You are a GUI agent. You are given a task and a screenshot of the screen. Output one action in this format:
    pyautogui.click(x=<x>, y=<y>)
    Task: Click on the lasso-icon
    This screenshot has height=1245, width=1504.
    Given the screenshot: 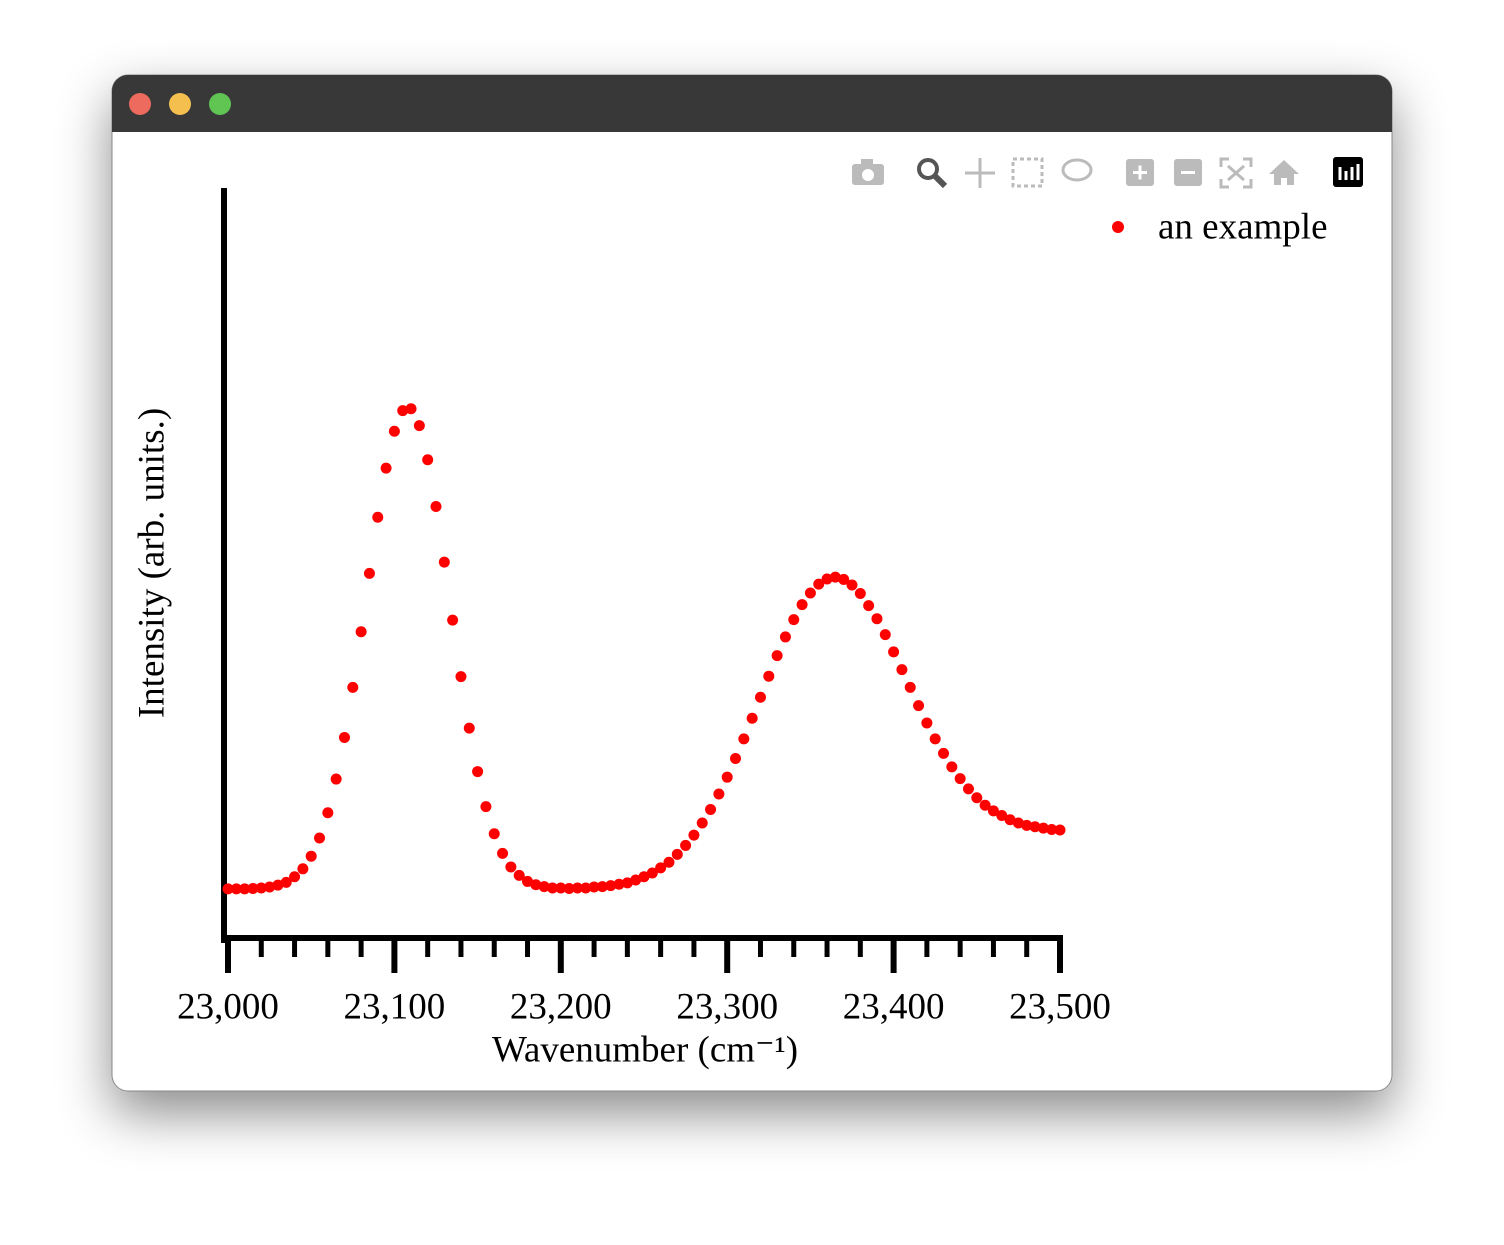 What is the action you would take?
    pyautogui.click(x=1077, y=170)
    